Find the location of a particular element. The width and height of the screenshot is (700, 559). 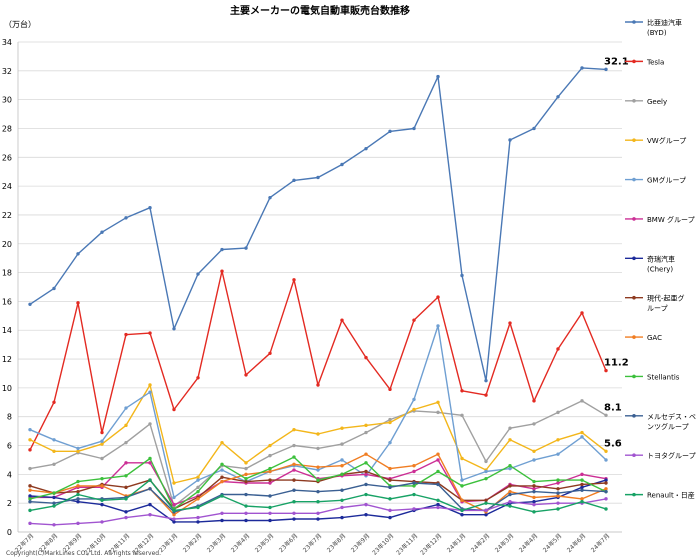

x-tick-label: 24年1月 is located at coordinates (456, 543).